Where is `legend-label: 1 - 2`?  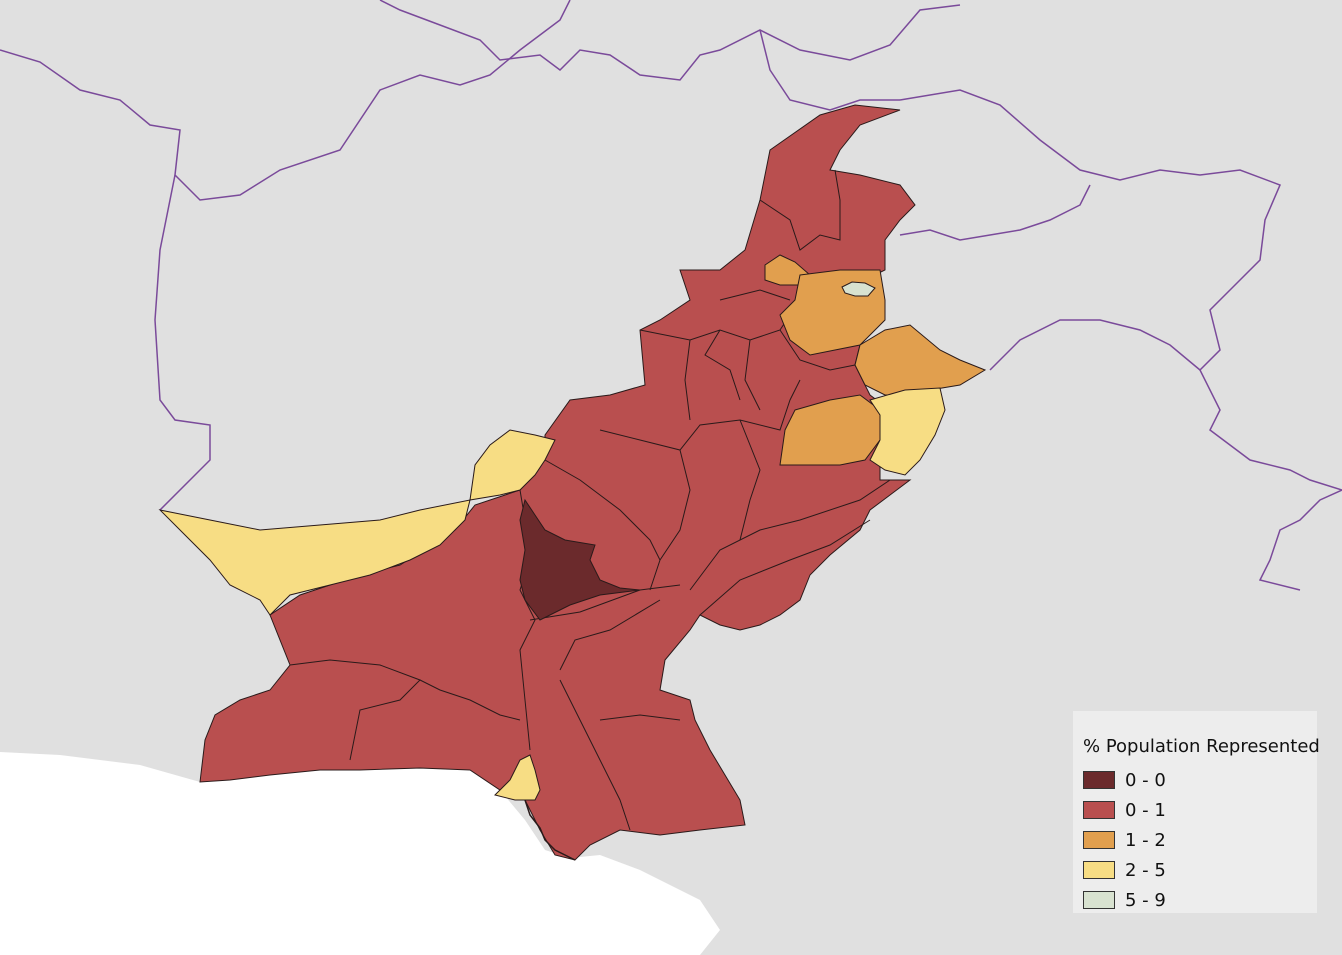
legend-label: 1 - 2 is located at coordinates (1145, 840).